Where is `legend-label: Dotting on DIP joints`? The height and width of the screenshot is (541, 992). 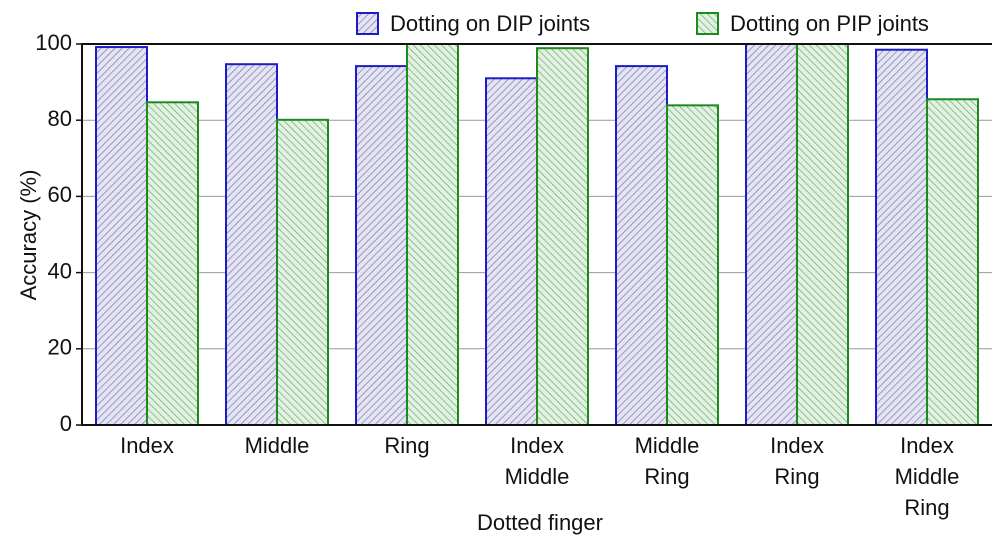 legend-label: Dotting on DIP joints is located at coordinates (490, 23).